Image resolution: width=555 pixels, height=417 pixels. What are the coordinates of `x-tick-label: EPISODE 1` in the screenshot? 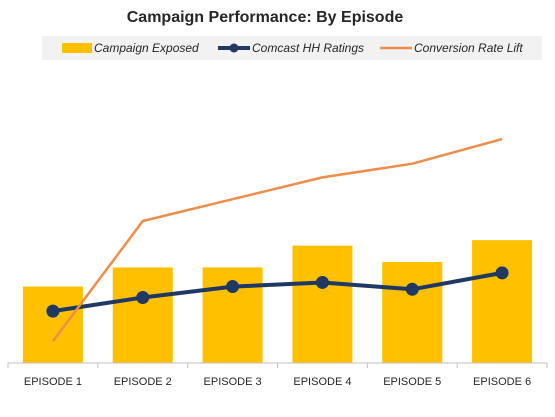 It's located at (53, 382).